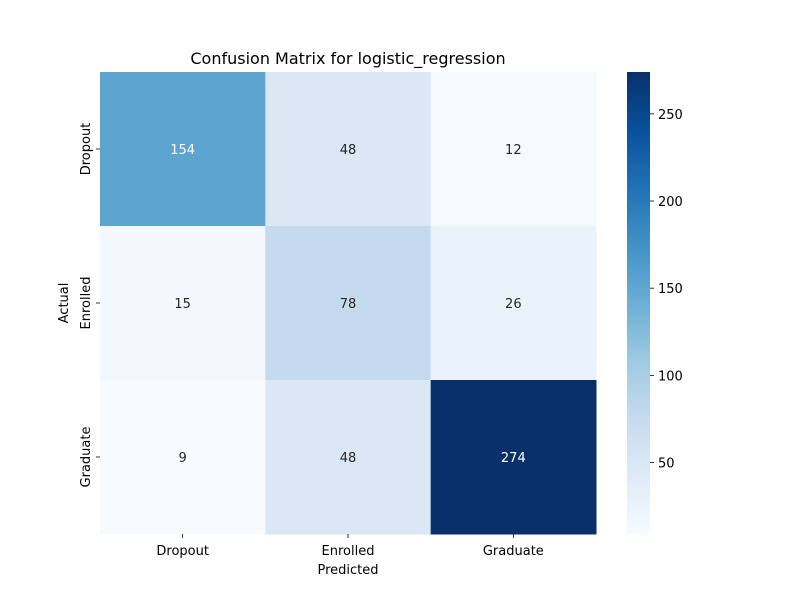 The height and width of the screenshot is (600, 800). Describe the element at coordinates (513, 551) in the screenshot. I see `x-tick-label: Graduate` at that location.